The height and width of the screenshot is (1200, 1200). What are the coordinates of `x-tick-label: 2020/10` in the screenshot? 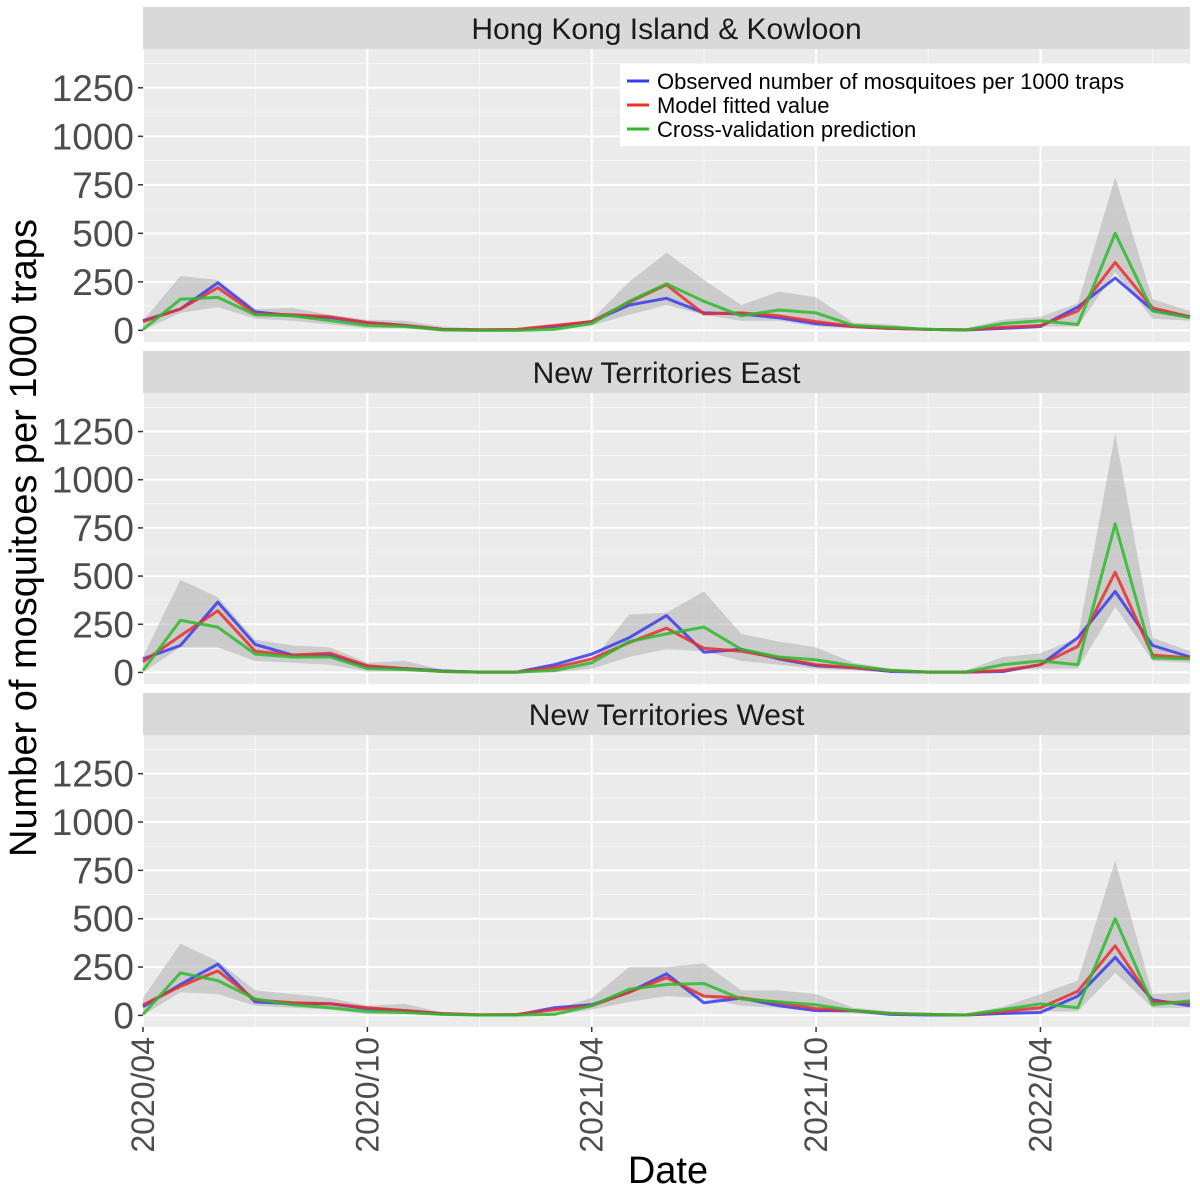 It's located at (367, 1095).